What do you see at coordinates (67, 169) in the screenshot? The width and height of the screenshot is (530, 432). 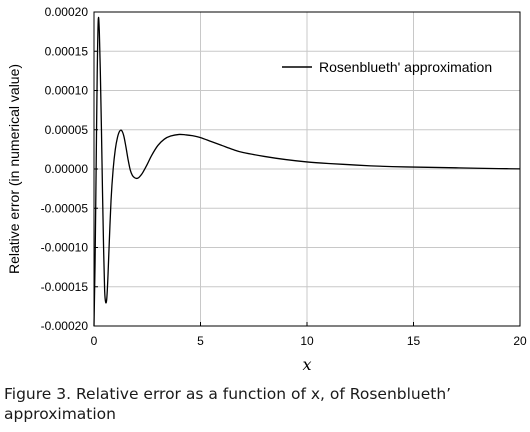 I see `y-tick-label: 0.00000` at bounding box center [67, 169].